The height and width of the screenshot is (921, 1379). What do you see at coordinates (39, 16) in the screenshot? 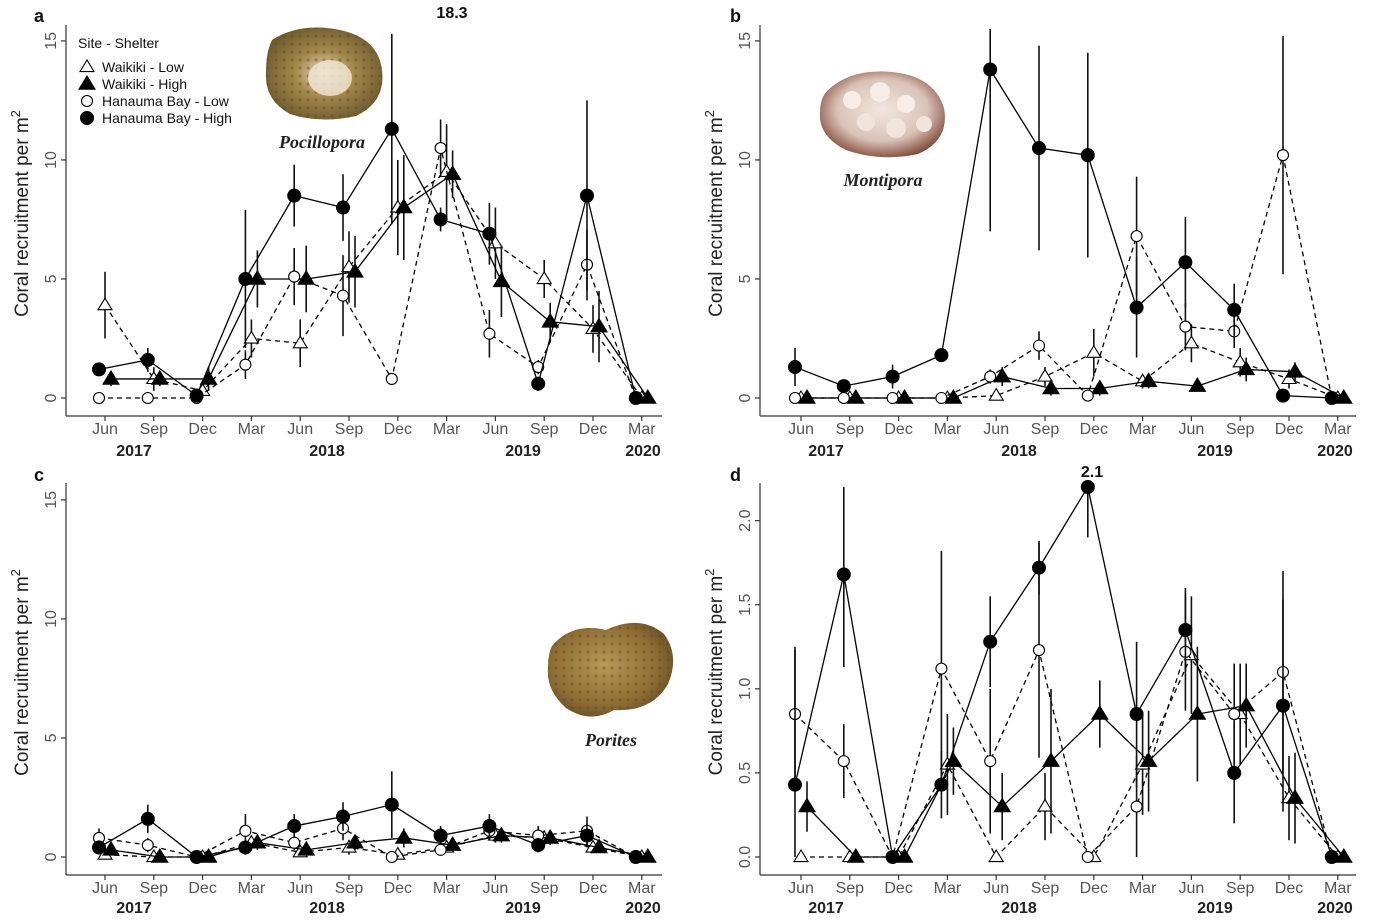
I see `panel-label: a` at bounding box center [39, 16].